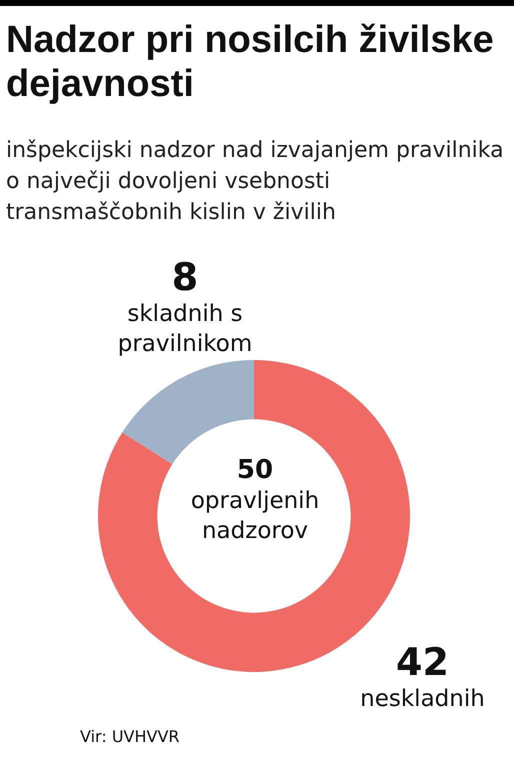 This screenshot has height=768, width=514. What do you see at coordinates (250, 62) in the screenshot?
I see `chart-title: Nadzor pri nosilcih živilske dejavnosti` at bounding box center [250, 62].